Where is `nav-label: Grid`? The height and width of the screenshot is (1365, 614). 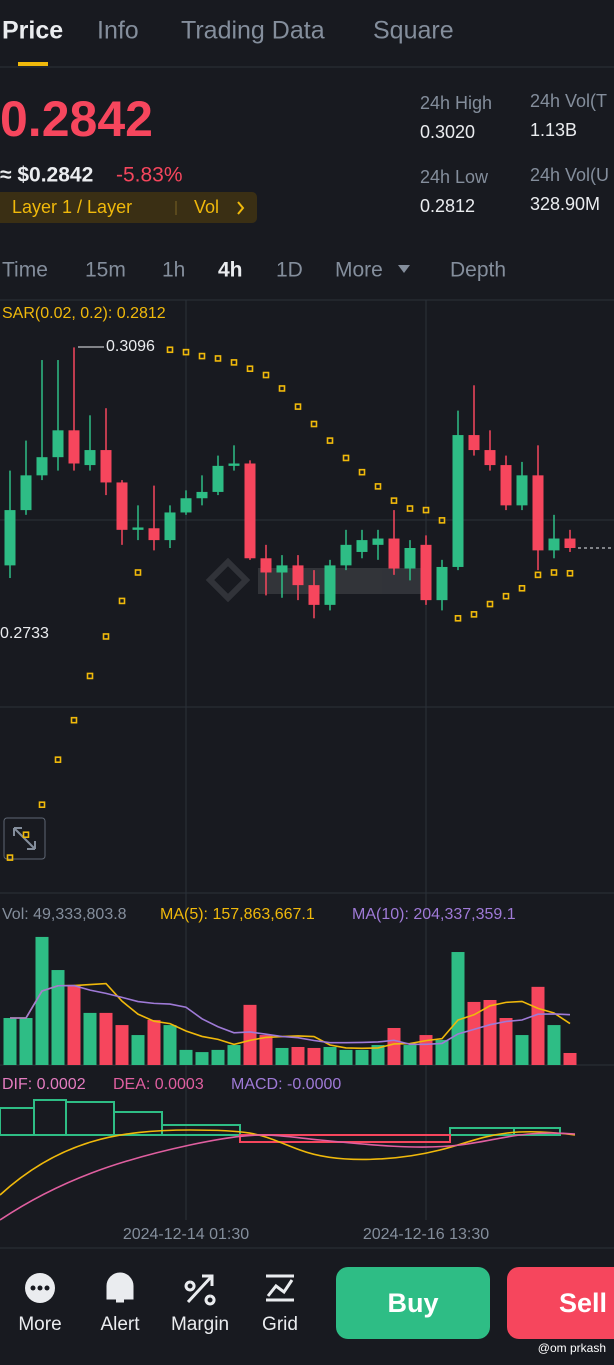
nav-label: Grid is located at coordinates (280, 1324).